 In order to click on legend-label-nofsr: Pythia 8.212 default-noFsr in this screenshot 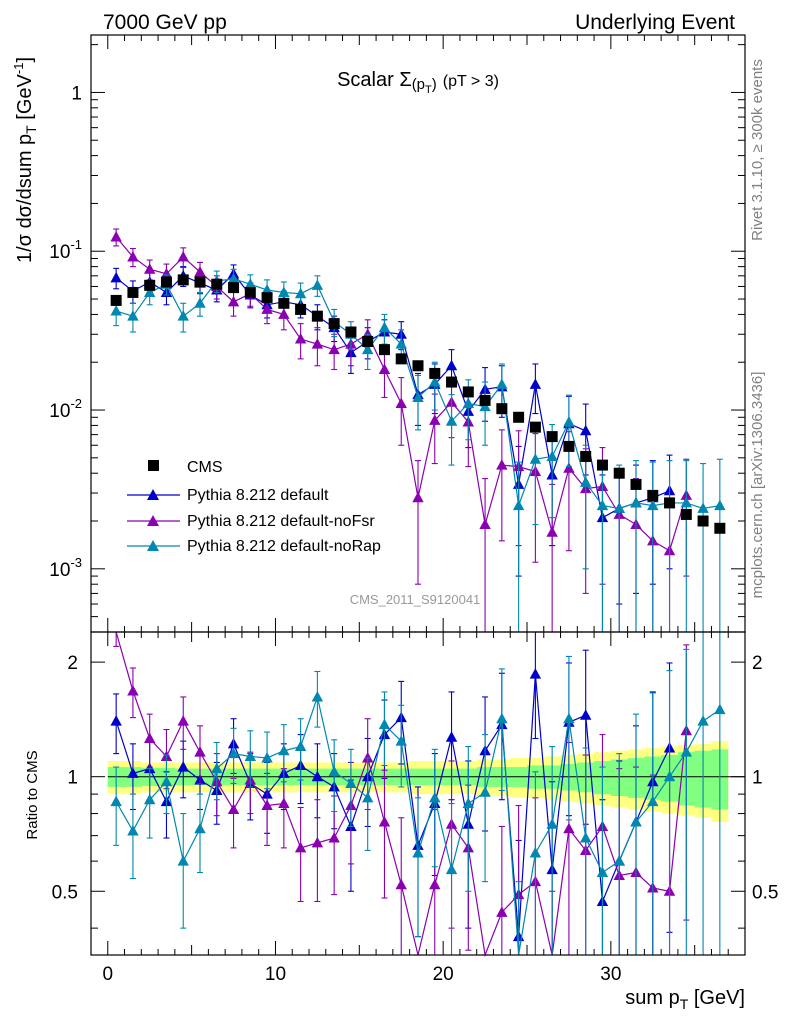, I will do `click(281, 521)`.